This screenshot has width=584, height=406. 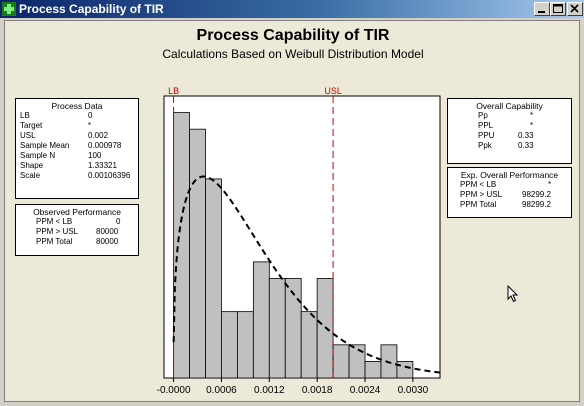 I want to click on x-tick-label: 0.0018, so click(x=317, y=390).